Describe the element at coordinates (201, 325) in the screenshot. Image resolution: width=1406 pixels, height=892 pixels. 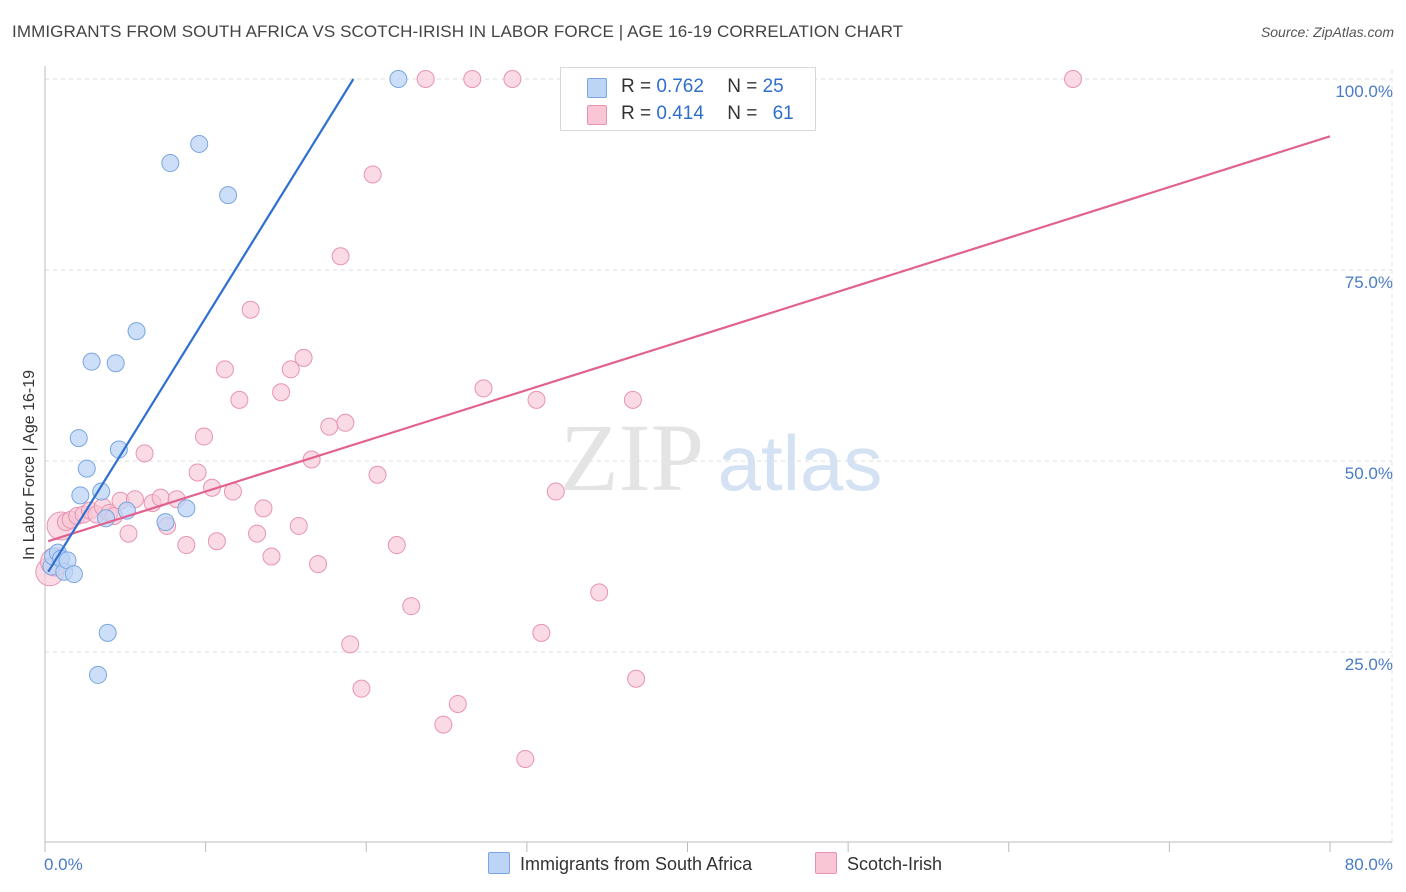
I see `south-africa-trend-line` at that location.